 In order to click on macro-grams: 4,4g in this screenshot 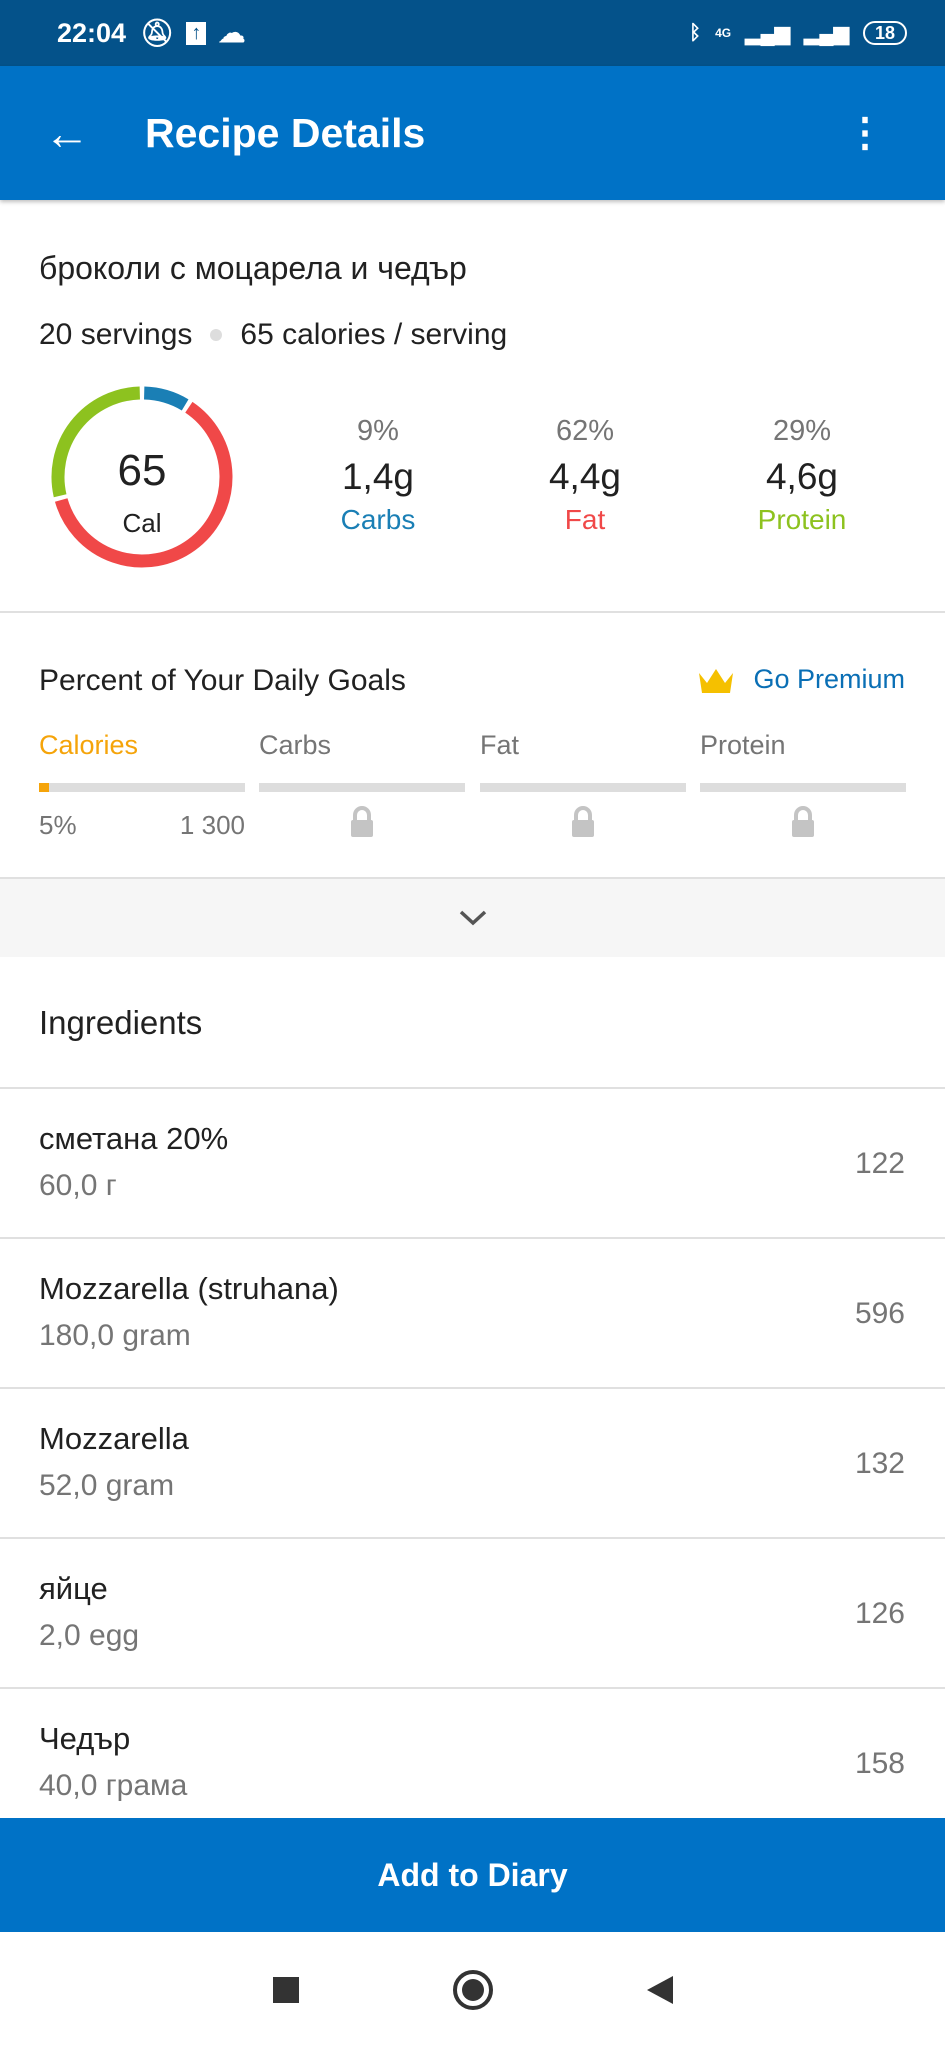, I will do `click(584, 476)`.